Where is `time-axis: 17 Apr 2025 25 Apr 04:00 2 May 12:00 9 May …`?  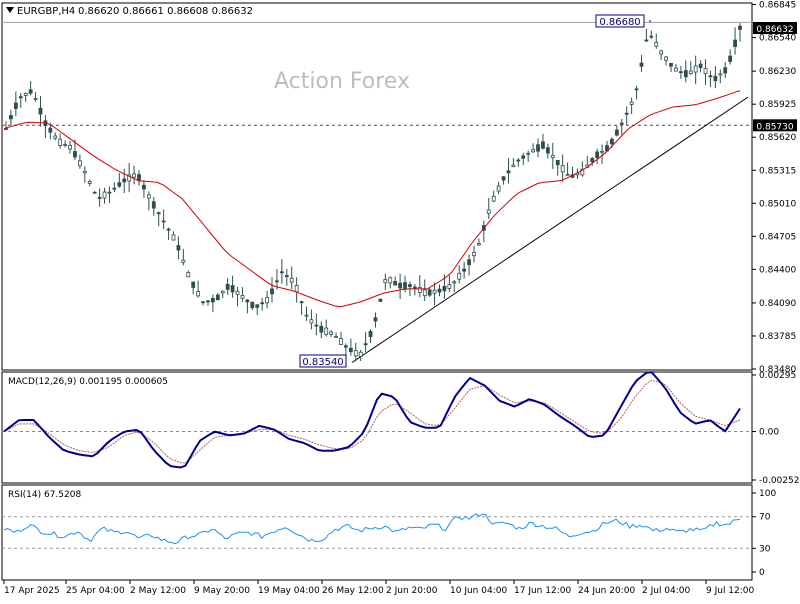
time-axis: 17 Apr 2025 25 Apr 04:00 2 May 12:00 9 May … is located at coordinates (379, 588).